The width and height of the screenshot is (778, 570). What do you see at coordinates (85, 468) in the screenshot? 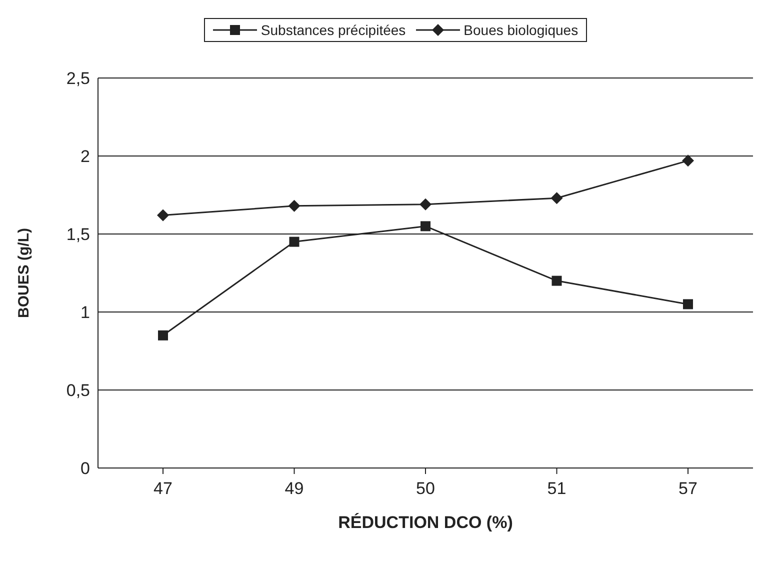
I see `y-tick-label: 0` at bounding box center [85, 468].